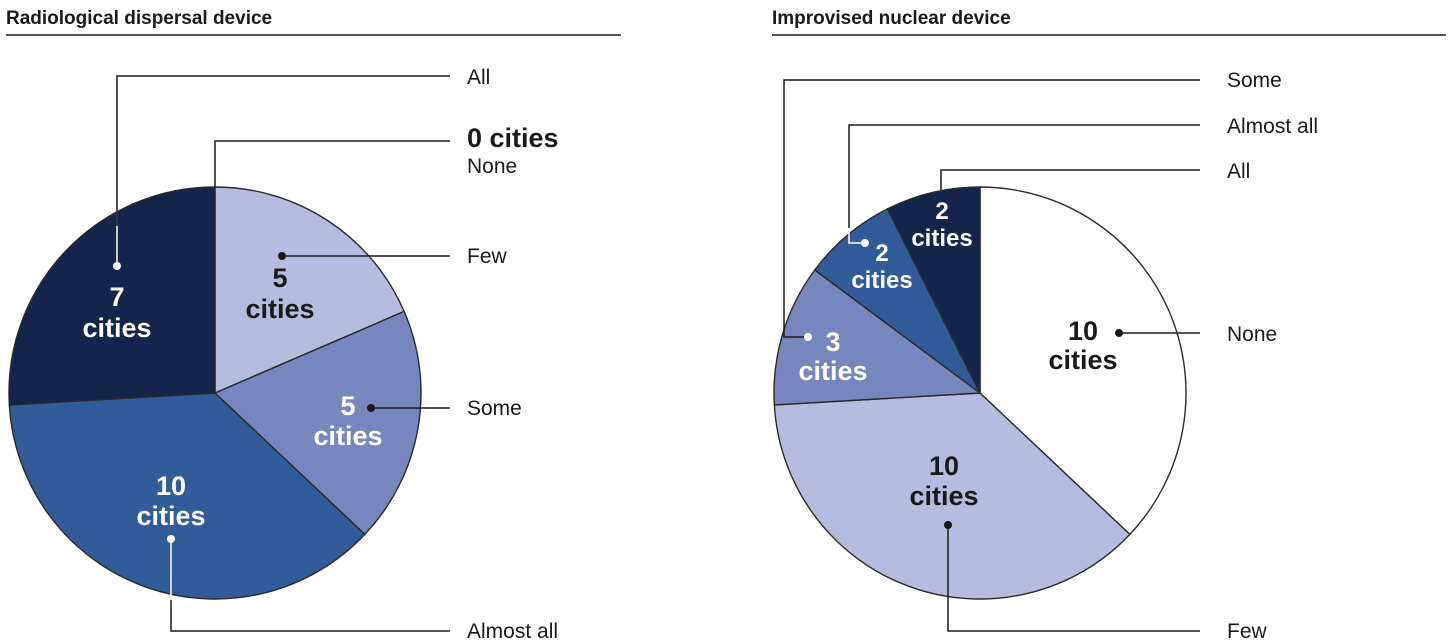  Describe the element at coordinates (116, 297) in the screenshot. I see `data-label: 7` at that location.